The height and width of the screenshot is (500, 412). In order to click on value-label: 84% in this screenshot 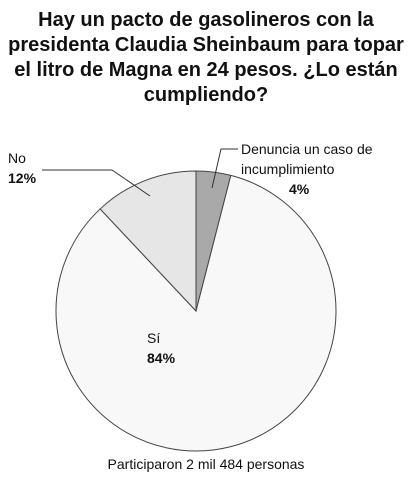, I will do `click(161, 358)`.